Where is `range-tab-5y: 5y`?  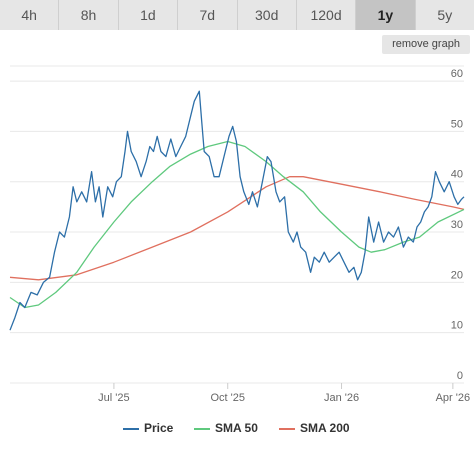
range-tab-5y: 5y is located at coordinates (444, 15).